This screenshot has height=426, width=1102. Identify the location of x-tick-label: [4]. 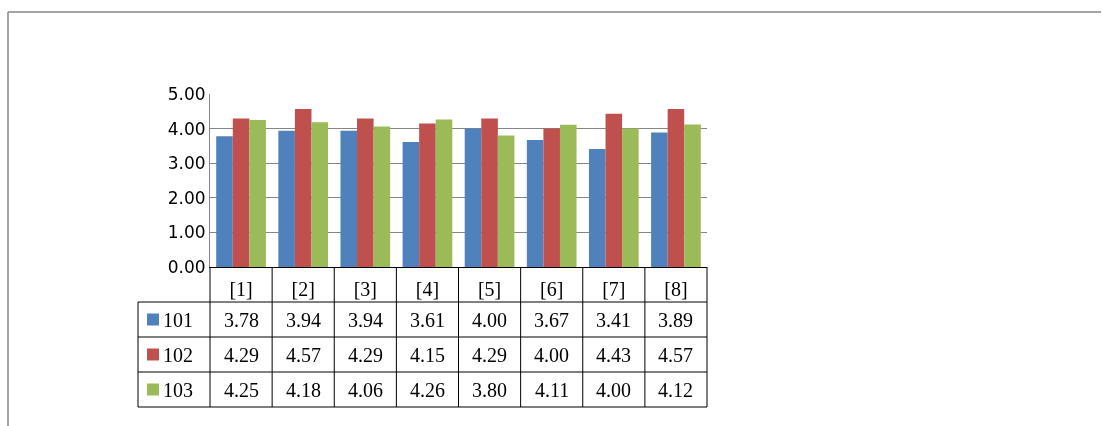
(427, 289).